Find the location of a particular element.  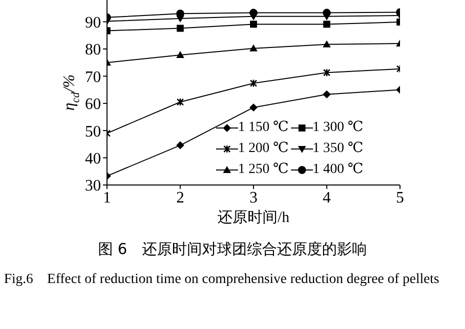

x-tick-label: 2 is located at coordinates (180, 197).